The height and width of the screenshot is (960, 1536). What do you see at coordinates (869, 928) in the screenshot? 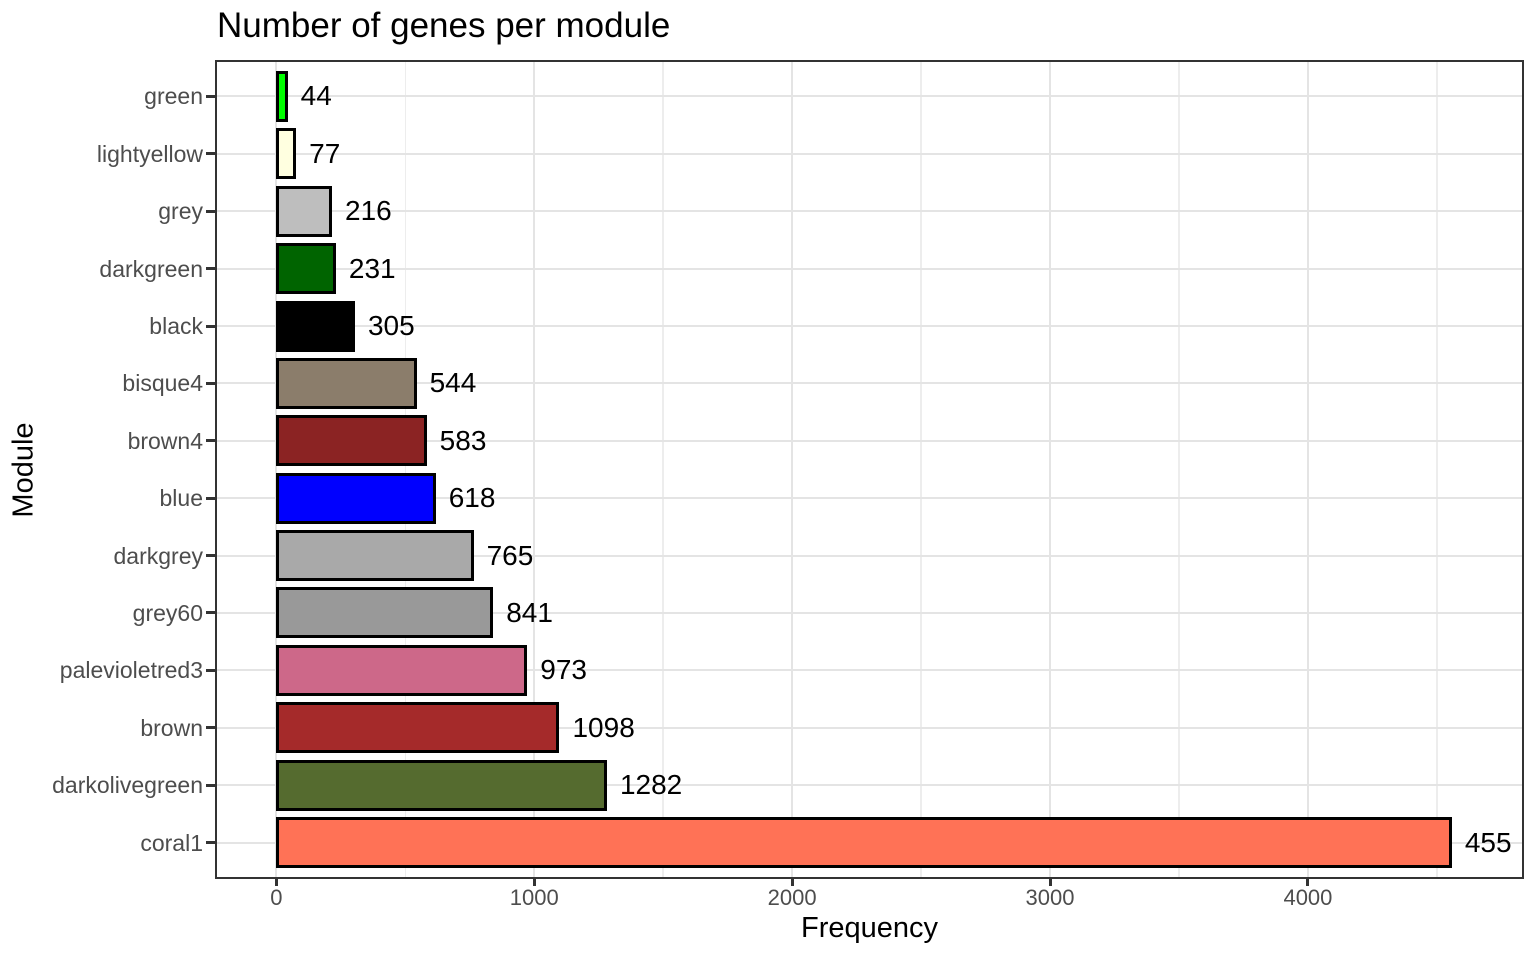
I see `x-axis-title: Frequency` at bounding box center [869, 928].